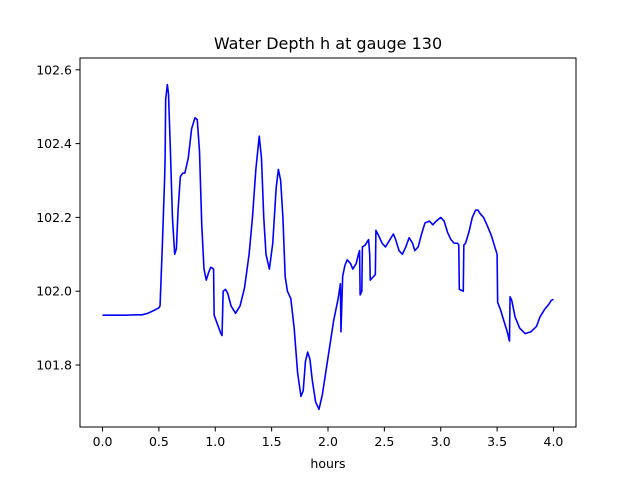 The image size is (640, 480). Describe the element at coordinates (54, 365) in the screenshot. I see `y-tick-label: 101.8` at that location.